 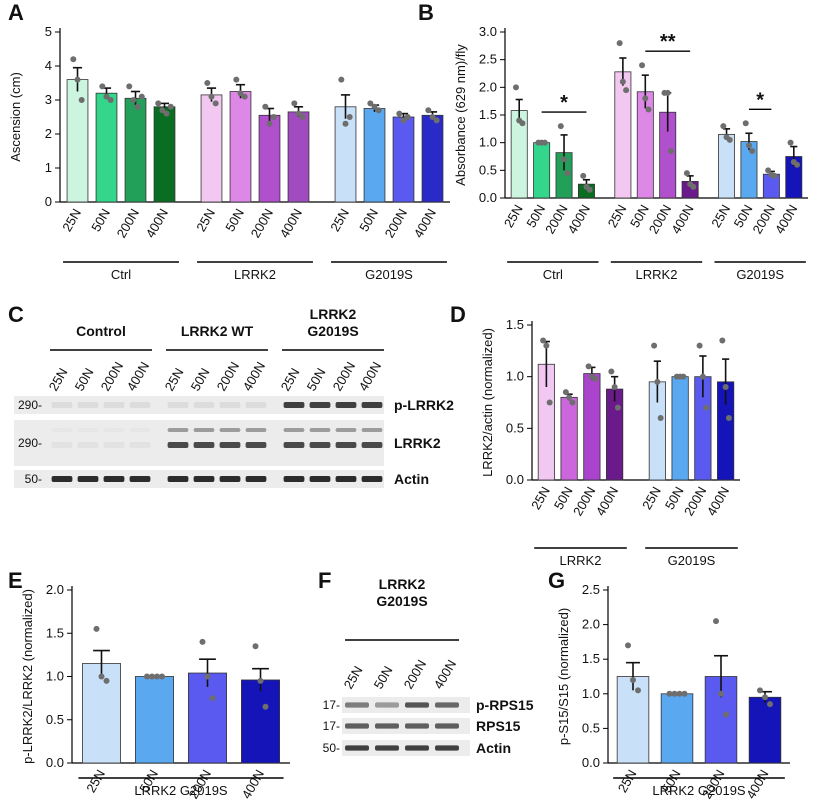 I want to click on group-label: Ctrl, so click(x=553, y=274).